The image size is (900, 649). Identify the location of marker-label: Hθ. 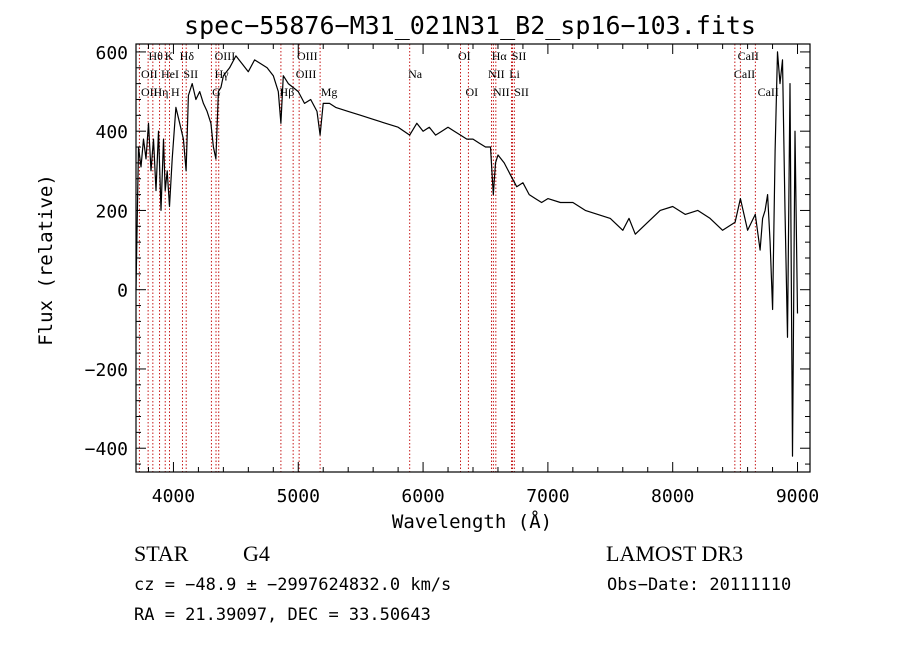
(155, 56).